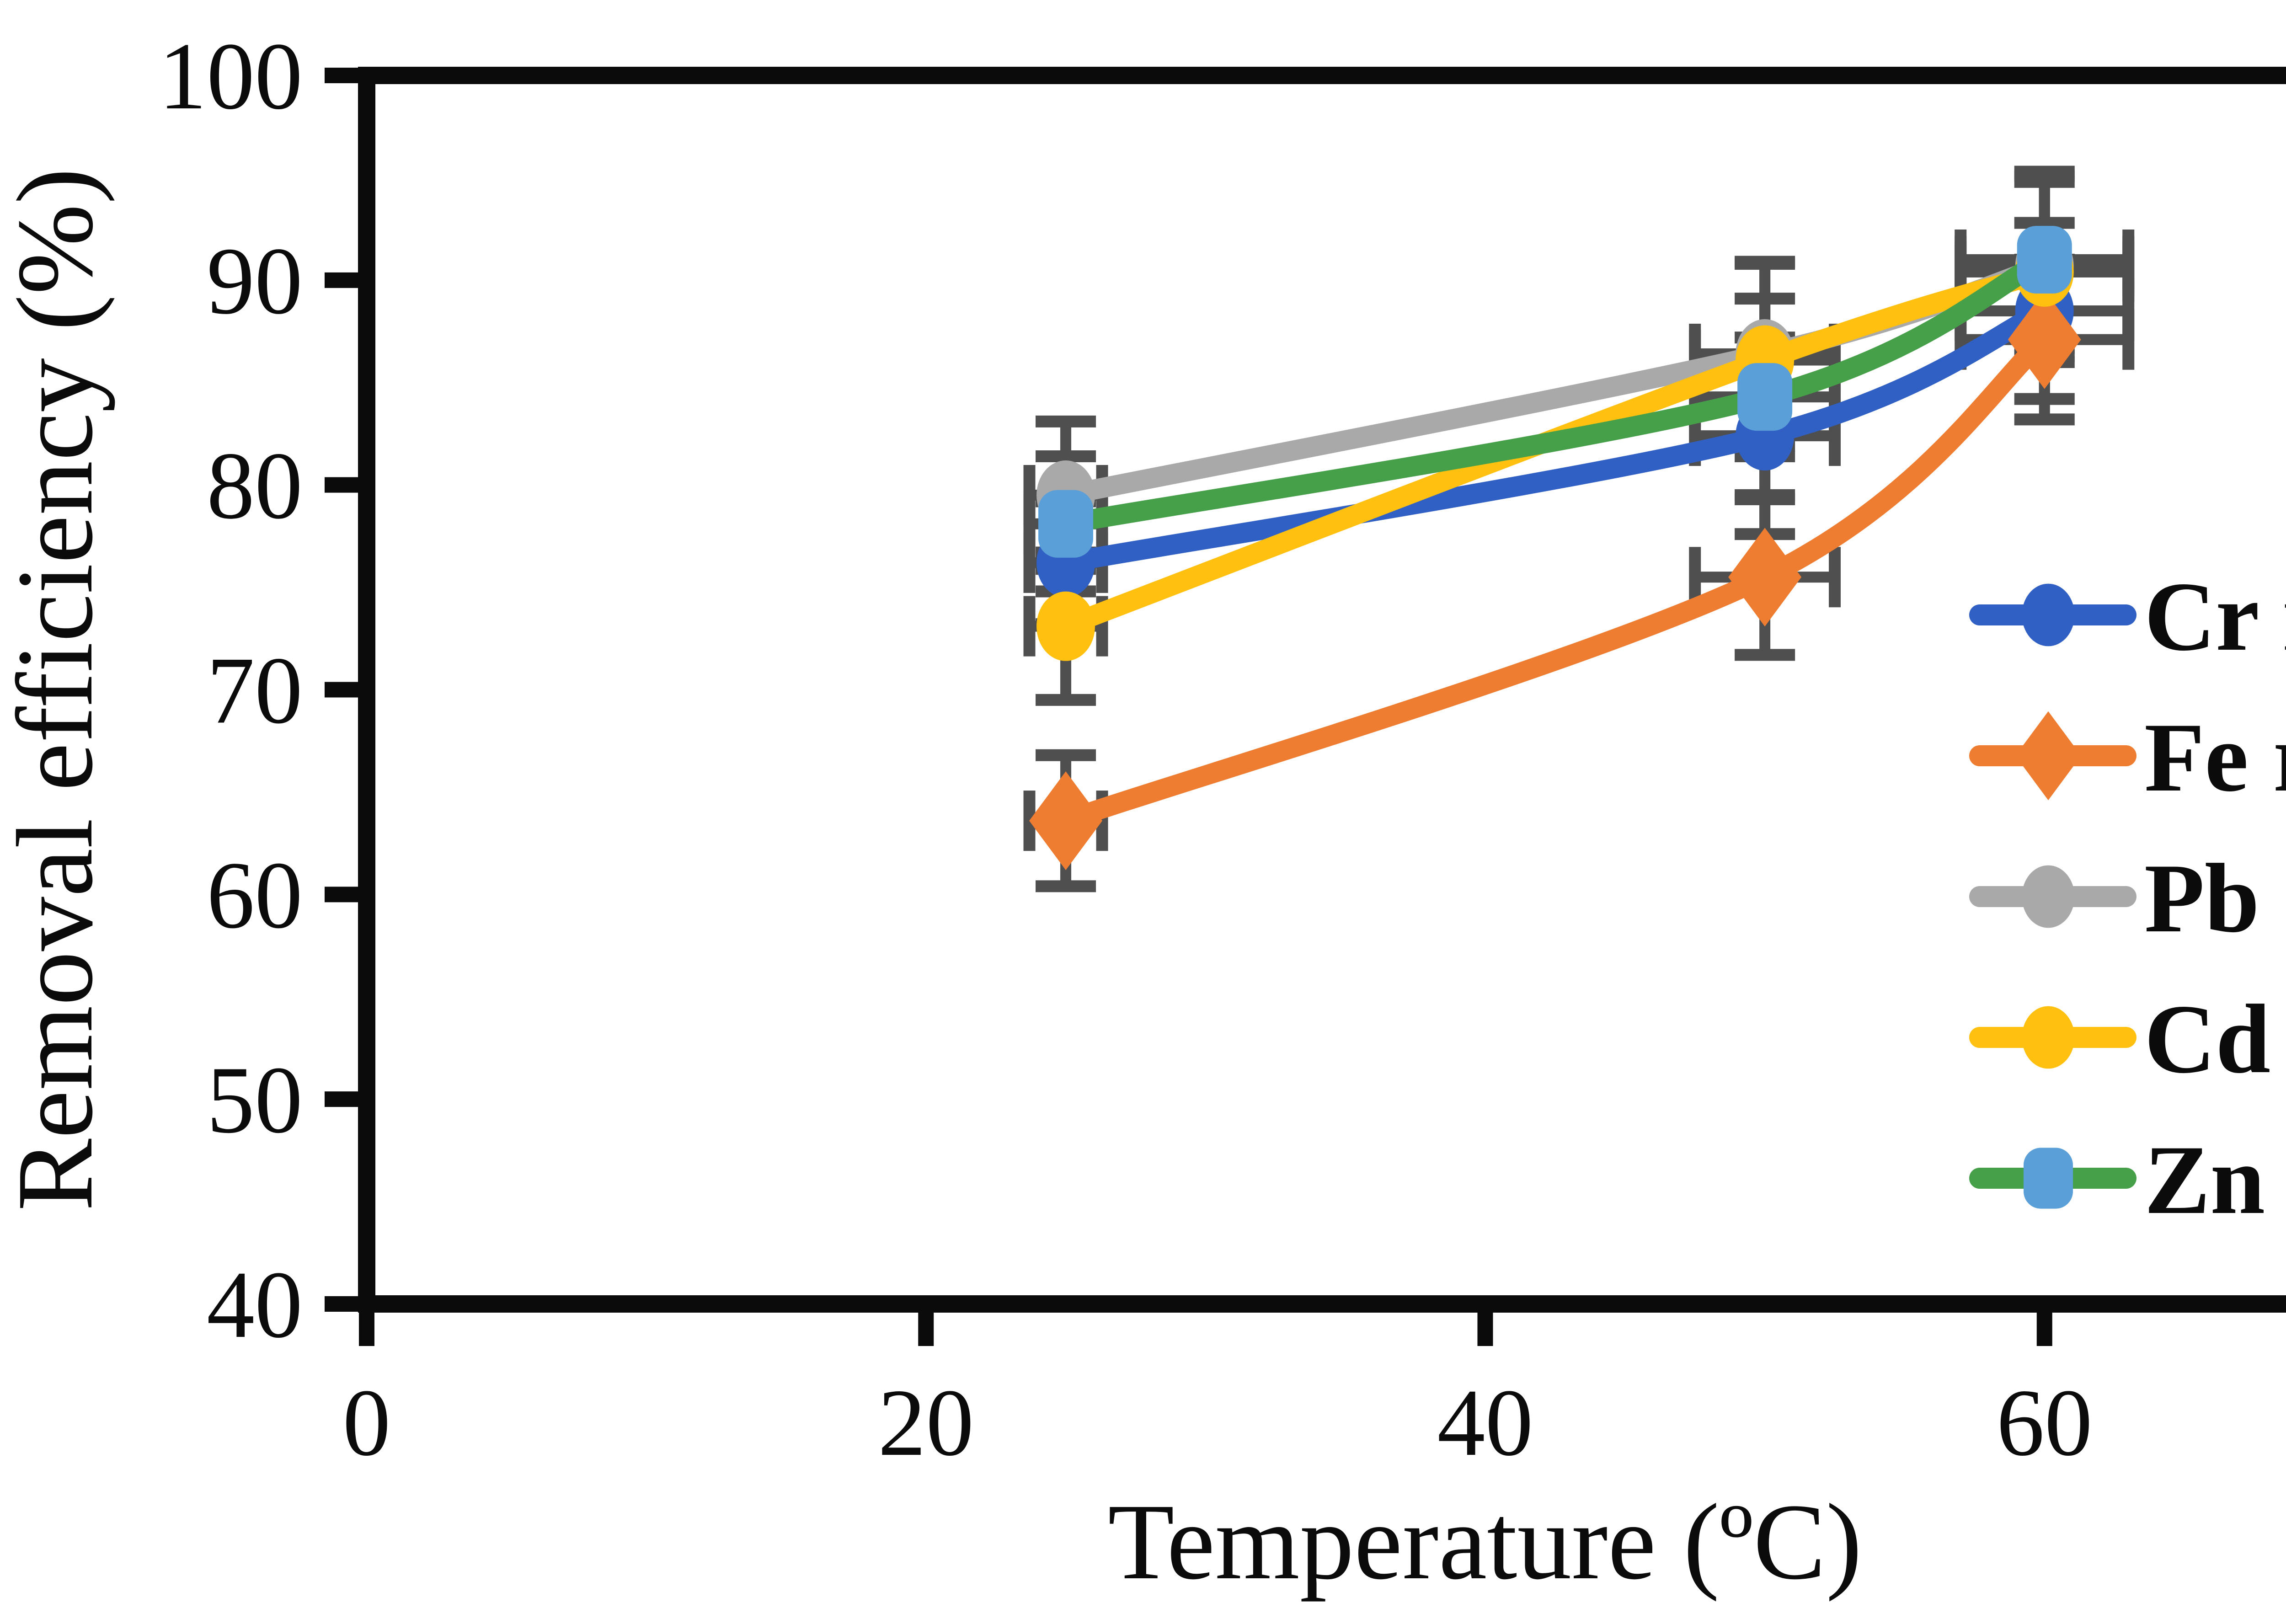 This screenshot has height=1624, width=2286. I want to click on y-tick-label: 50, so click(255, 1100).